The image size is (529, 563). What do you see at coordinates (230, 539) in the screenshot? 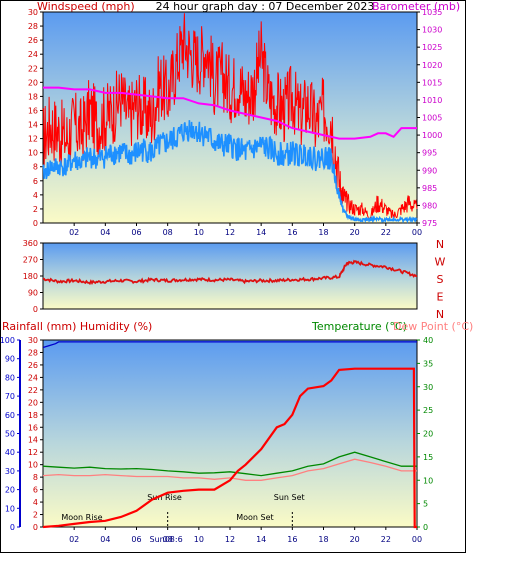
I see `rain-x-tick-label: 12` at bounding box center [230, 539].